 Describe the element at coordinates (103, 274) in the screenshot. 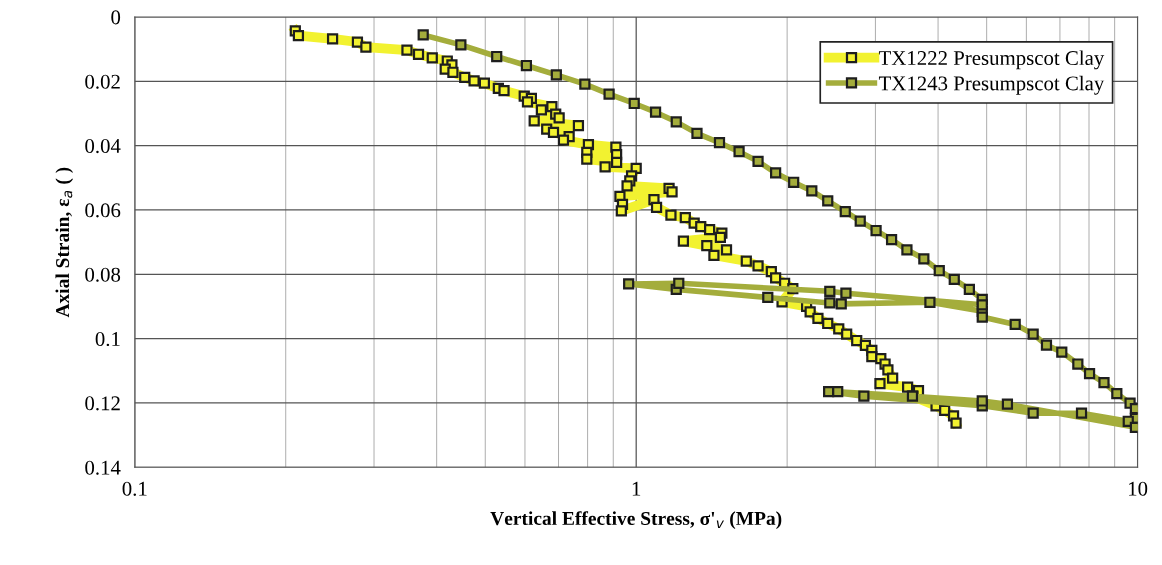

I see `y-tick-label: 0.08` at that location.